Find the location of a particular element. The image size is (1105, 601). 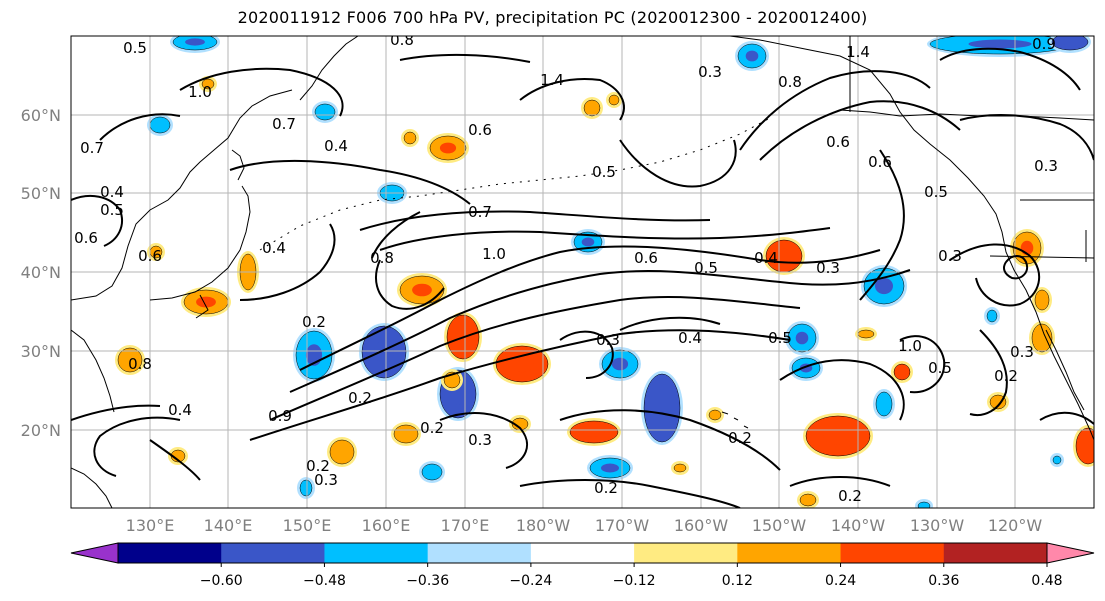

lon-label: 130°W is located at coordinates (937, 525).